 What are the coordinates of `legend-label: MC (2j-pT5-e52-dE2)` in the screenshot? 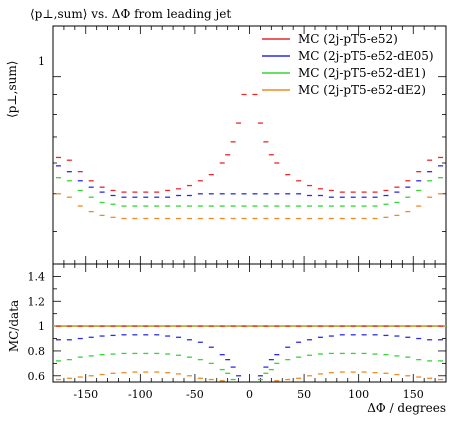 It's located at (362, 90).